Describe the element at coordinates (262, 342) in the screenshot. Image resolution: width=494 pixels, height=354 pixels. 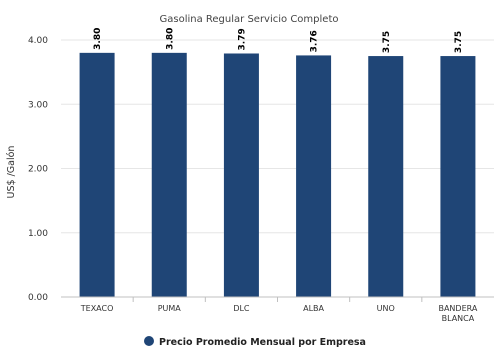
I see `legend-label: Precio Promedio Mensual por Empresa` at that location.